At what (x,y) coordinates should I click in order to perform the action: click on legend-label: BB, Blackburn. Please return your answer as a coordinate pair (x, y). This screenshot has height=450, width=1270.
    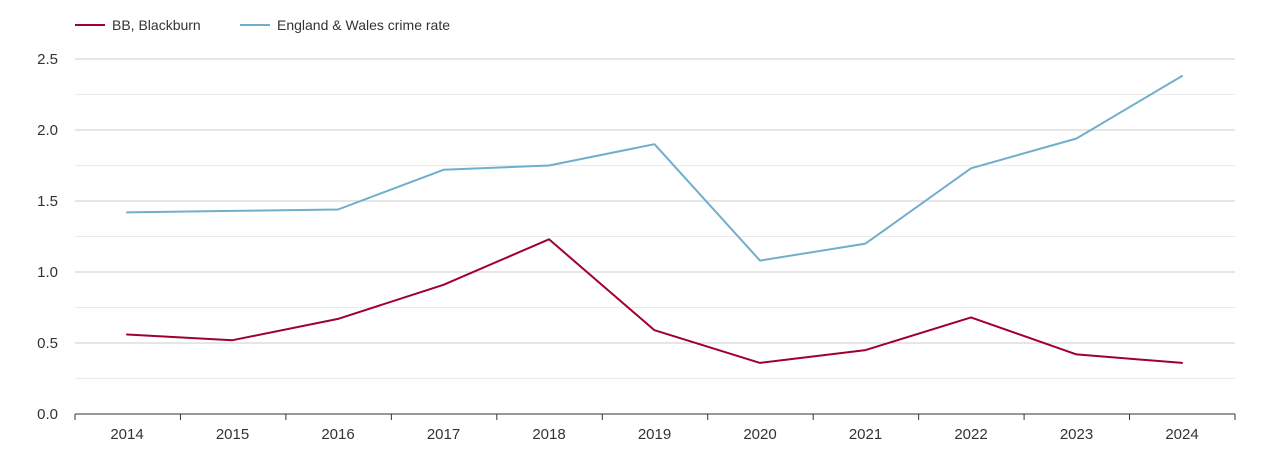
    Looking at the image, I should click on (156, 25).